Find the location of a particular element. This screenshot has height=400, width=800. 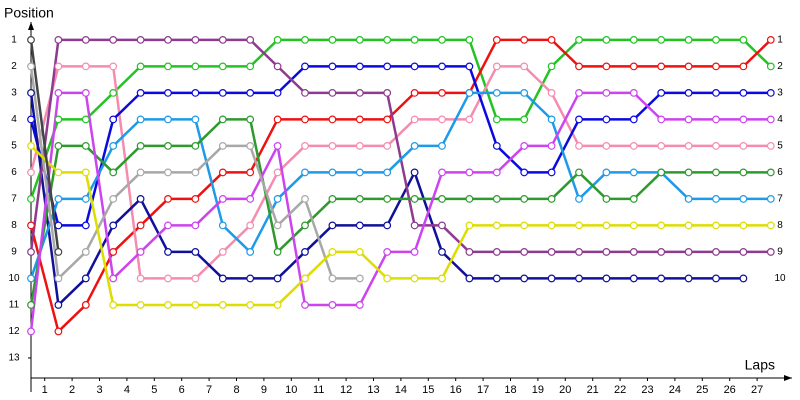

y2-tick-label: 1 is located at coordinates (780, 40).